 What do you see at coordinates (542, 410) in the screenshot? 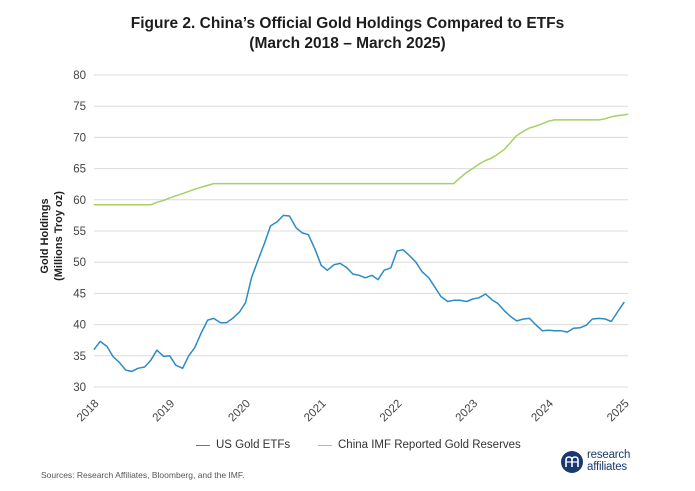
I see `x-tick-label: 2024` at bounding box center [542, 410].